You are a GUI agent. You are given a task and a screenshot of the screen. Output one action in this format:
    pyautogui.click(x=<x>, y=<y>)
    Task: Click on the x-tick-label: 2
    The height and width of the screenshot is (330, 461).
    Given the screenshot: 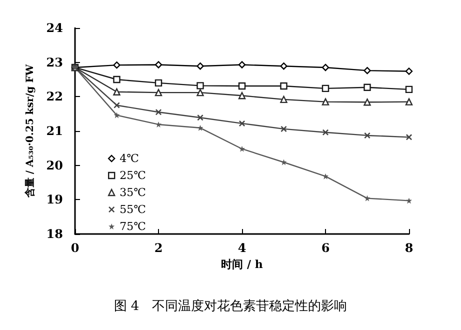 What is the action you would take?
    pyautogui.click(x=158, y=248)
    